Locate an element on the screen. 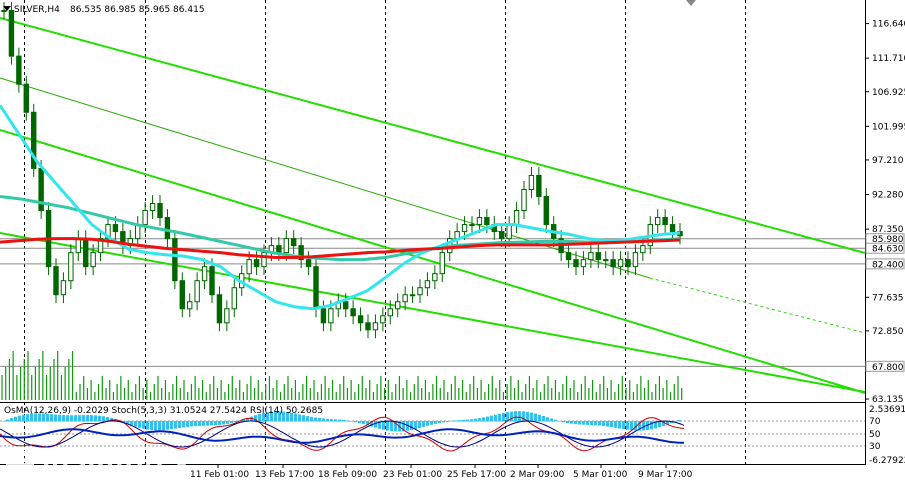 The width and height of the screenshot is (905, 485). date-label: 2 Mar 09:00 is located at coordinates (537, 475).